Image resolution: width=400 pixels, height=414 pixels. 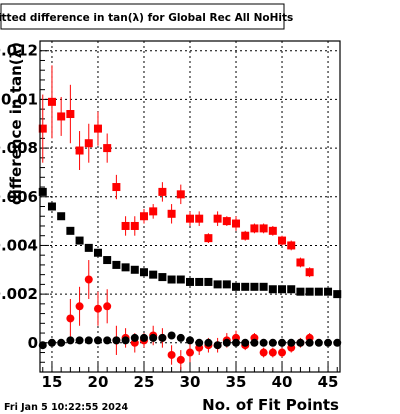 What do you see at coordinates (142, 16) in the screenshot?
I see `title-box` at bounding box center [142, 16].